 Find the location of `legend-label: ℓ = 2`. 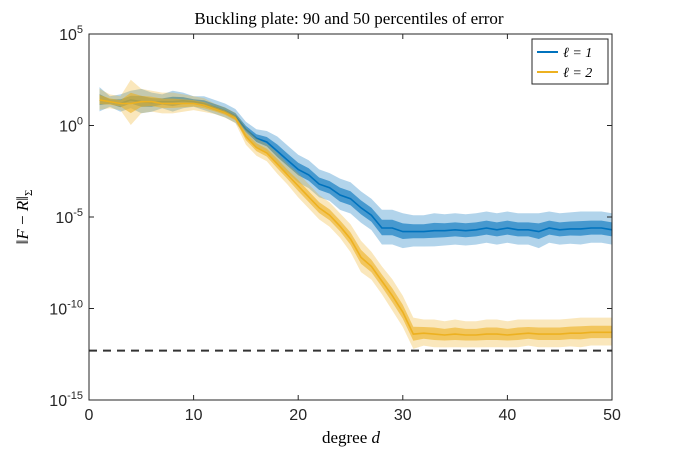

legend-label: ℓ = 2 is located at coordinates (577, 73).